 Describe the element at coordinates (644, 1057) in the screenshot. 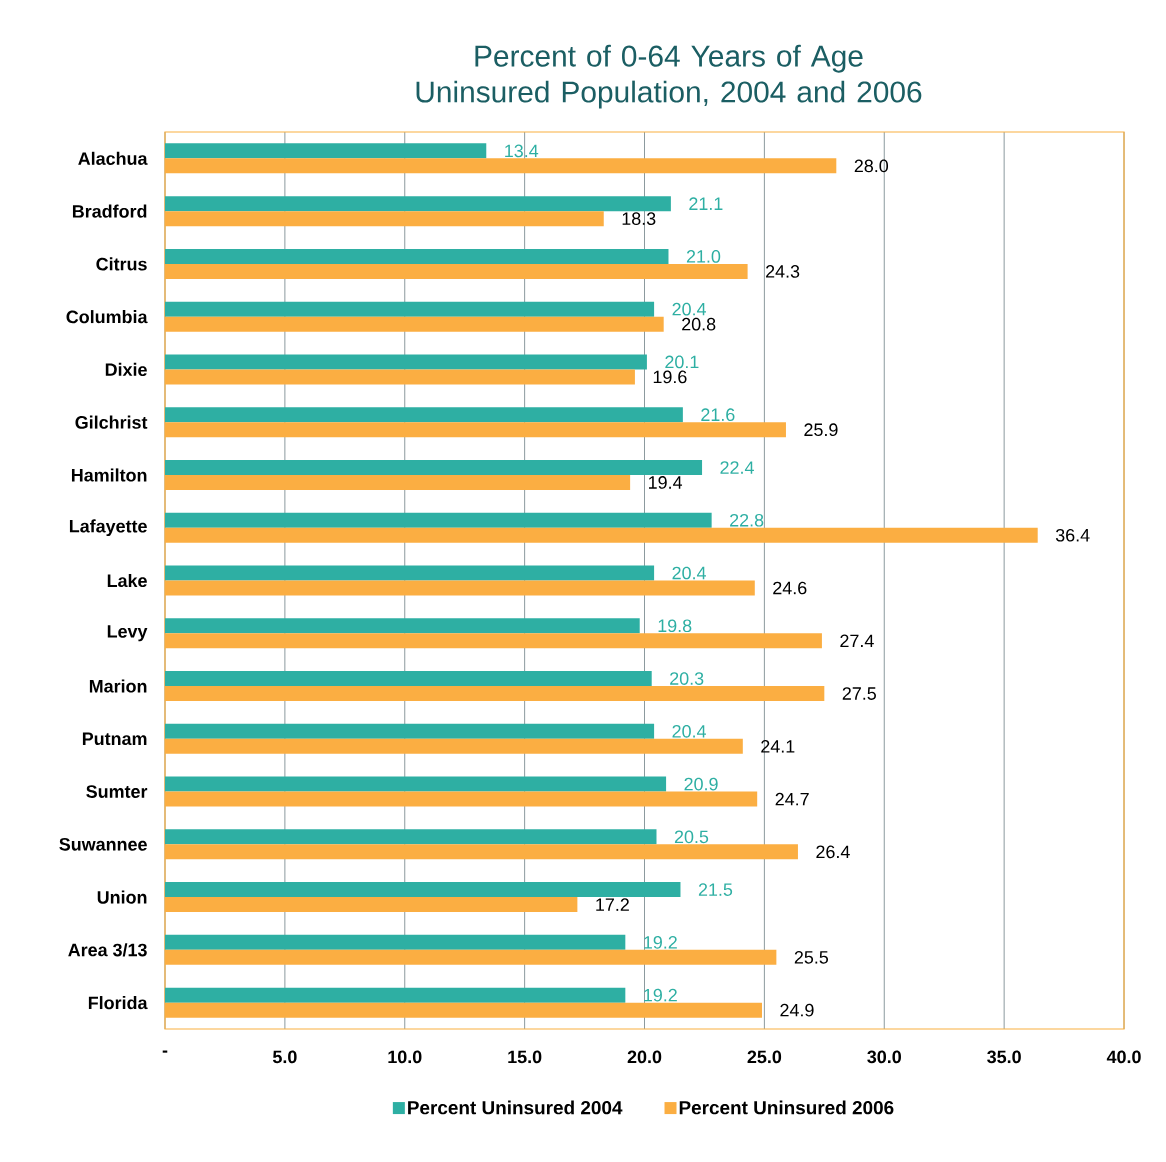

I see `x-tick-label: 20.0` at that location.